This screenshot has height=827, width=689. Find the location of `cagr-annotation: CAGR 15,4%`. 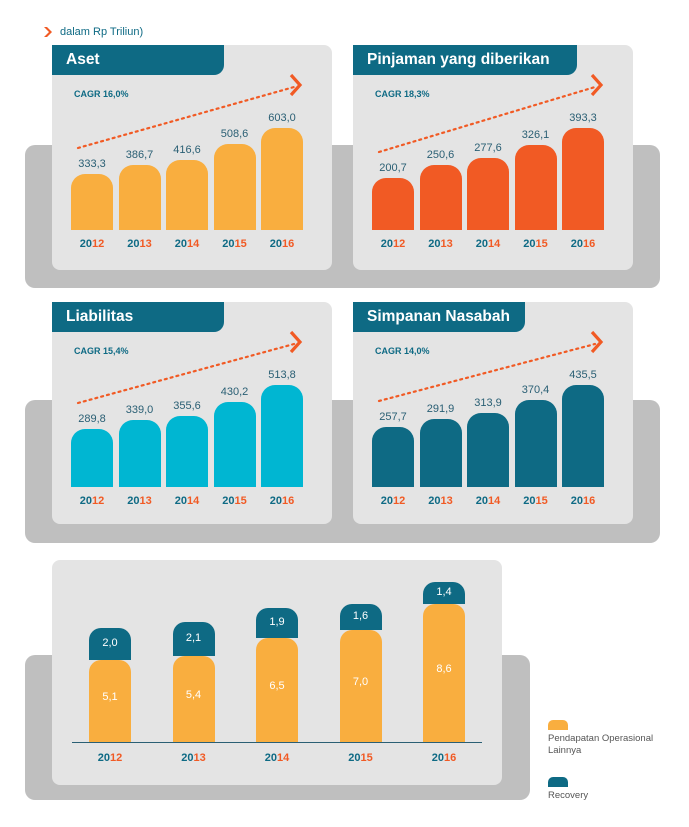

cagr-annotation: CAGR 15,4% is located at coordinates (101, 351).